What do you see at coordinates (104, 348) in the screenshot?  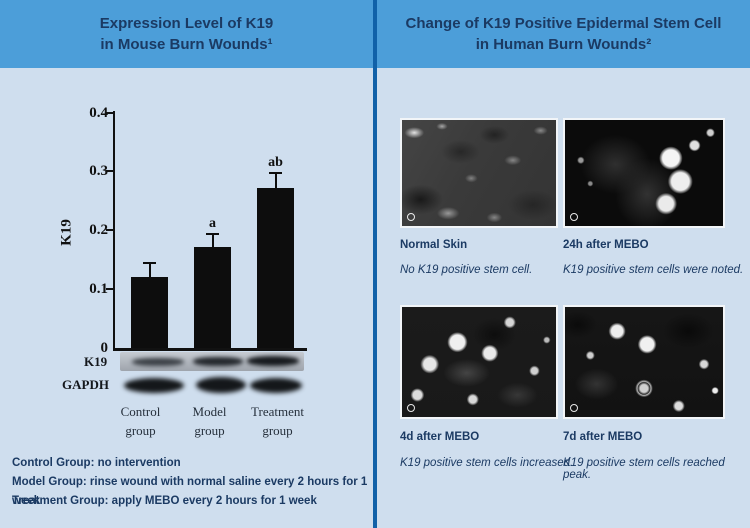 I see `y-tick-label: 0` at bounding box center [104, 348].